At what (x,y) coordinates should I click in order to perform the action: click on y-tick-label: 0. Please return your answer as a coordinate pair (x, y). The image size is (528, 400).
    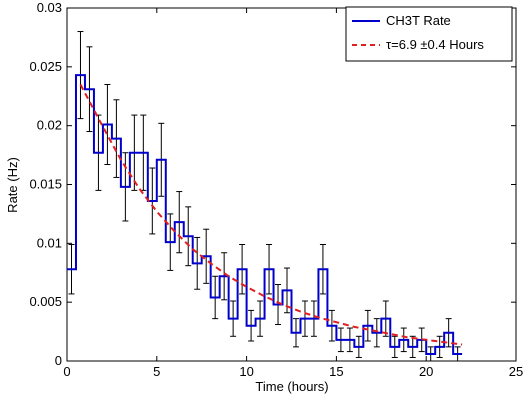
    Looking at the image, I should click on (58, 360).